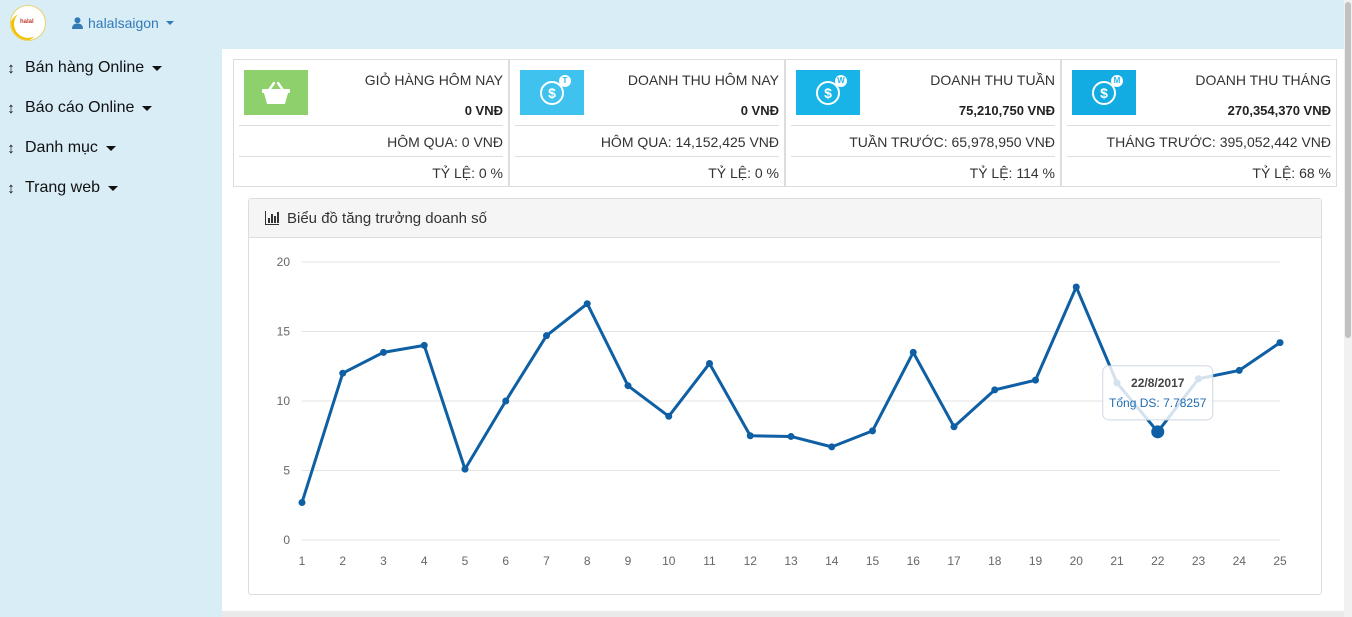 The width and height of the screenshot is (1352, 617). What do you see at coordinates (546, 561) in the screenshot?
I see `x-tick-label: 7` at bounding box center [546, 561].